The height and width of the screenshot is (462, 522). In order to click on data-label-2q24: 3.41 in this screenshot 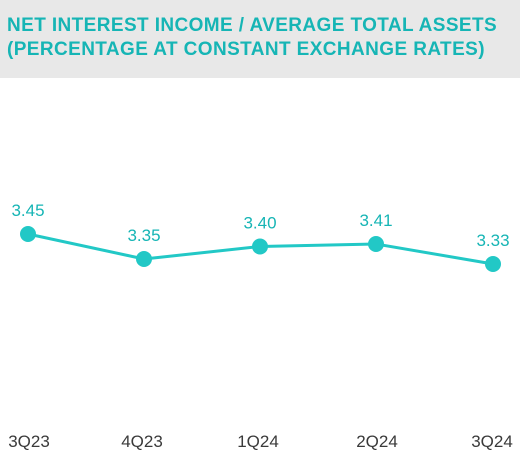, I will do `click(375, 220)`.